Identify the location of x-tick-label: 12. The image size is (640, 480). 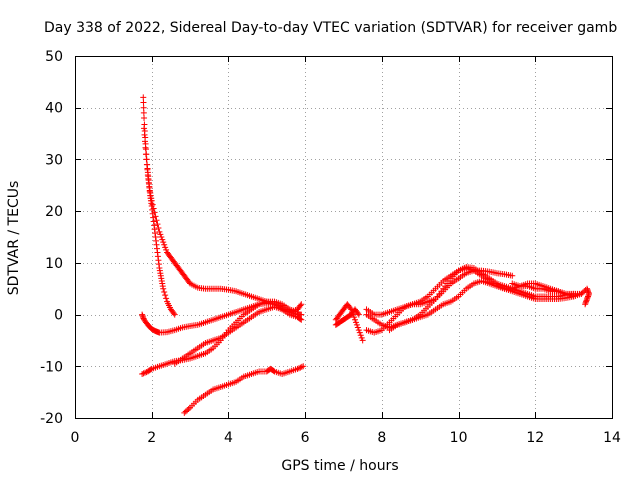
(535, 438).